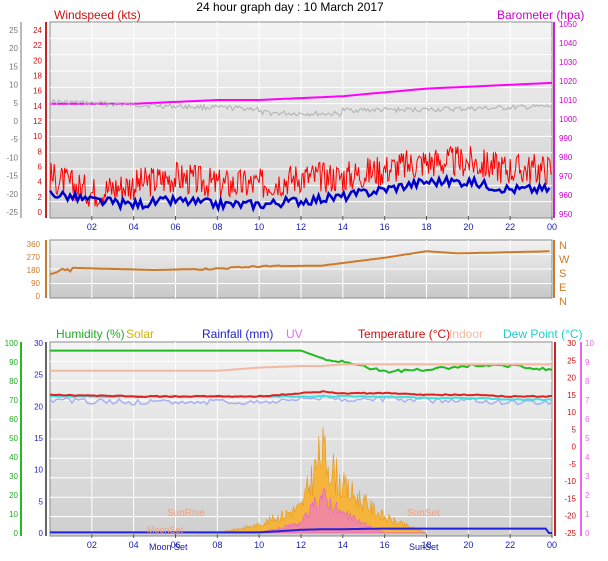  Describe the element at coordinates (301, 530) in the screenshot. I see `rainfall-series` at that location.